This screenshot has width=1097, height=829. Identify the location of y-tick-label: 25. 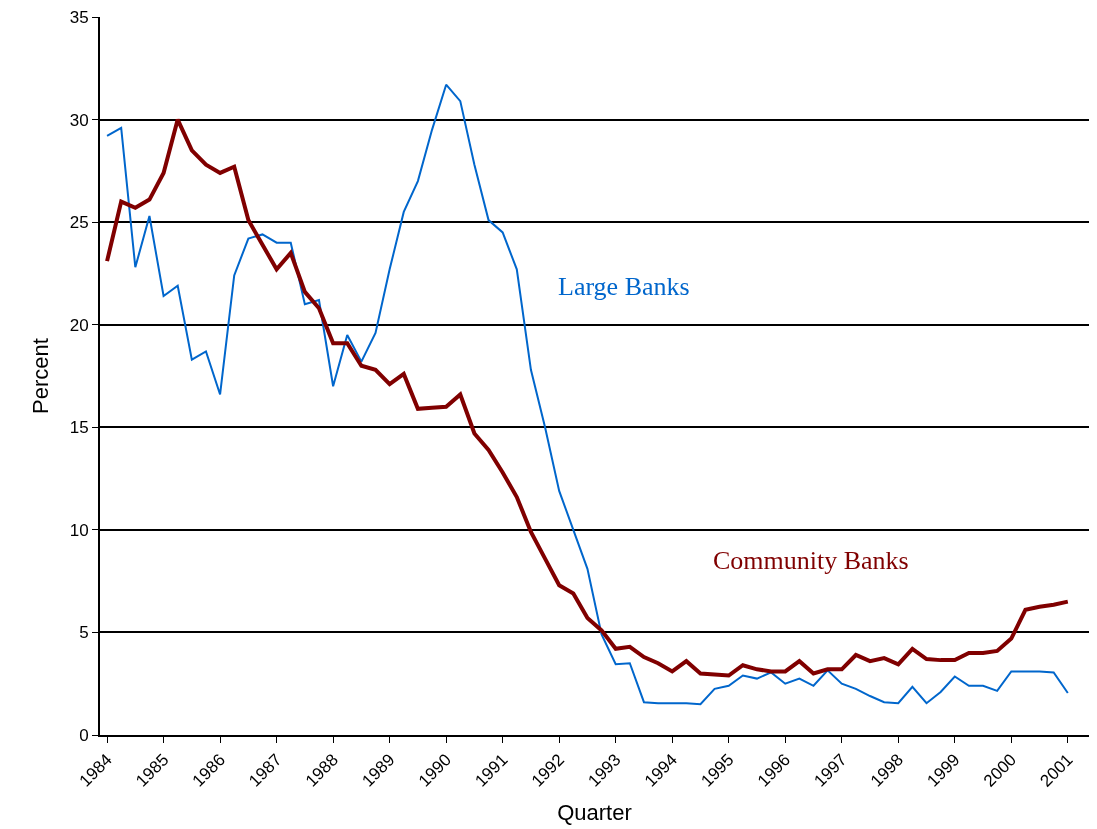
(79, 223).